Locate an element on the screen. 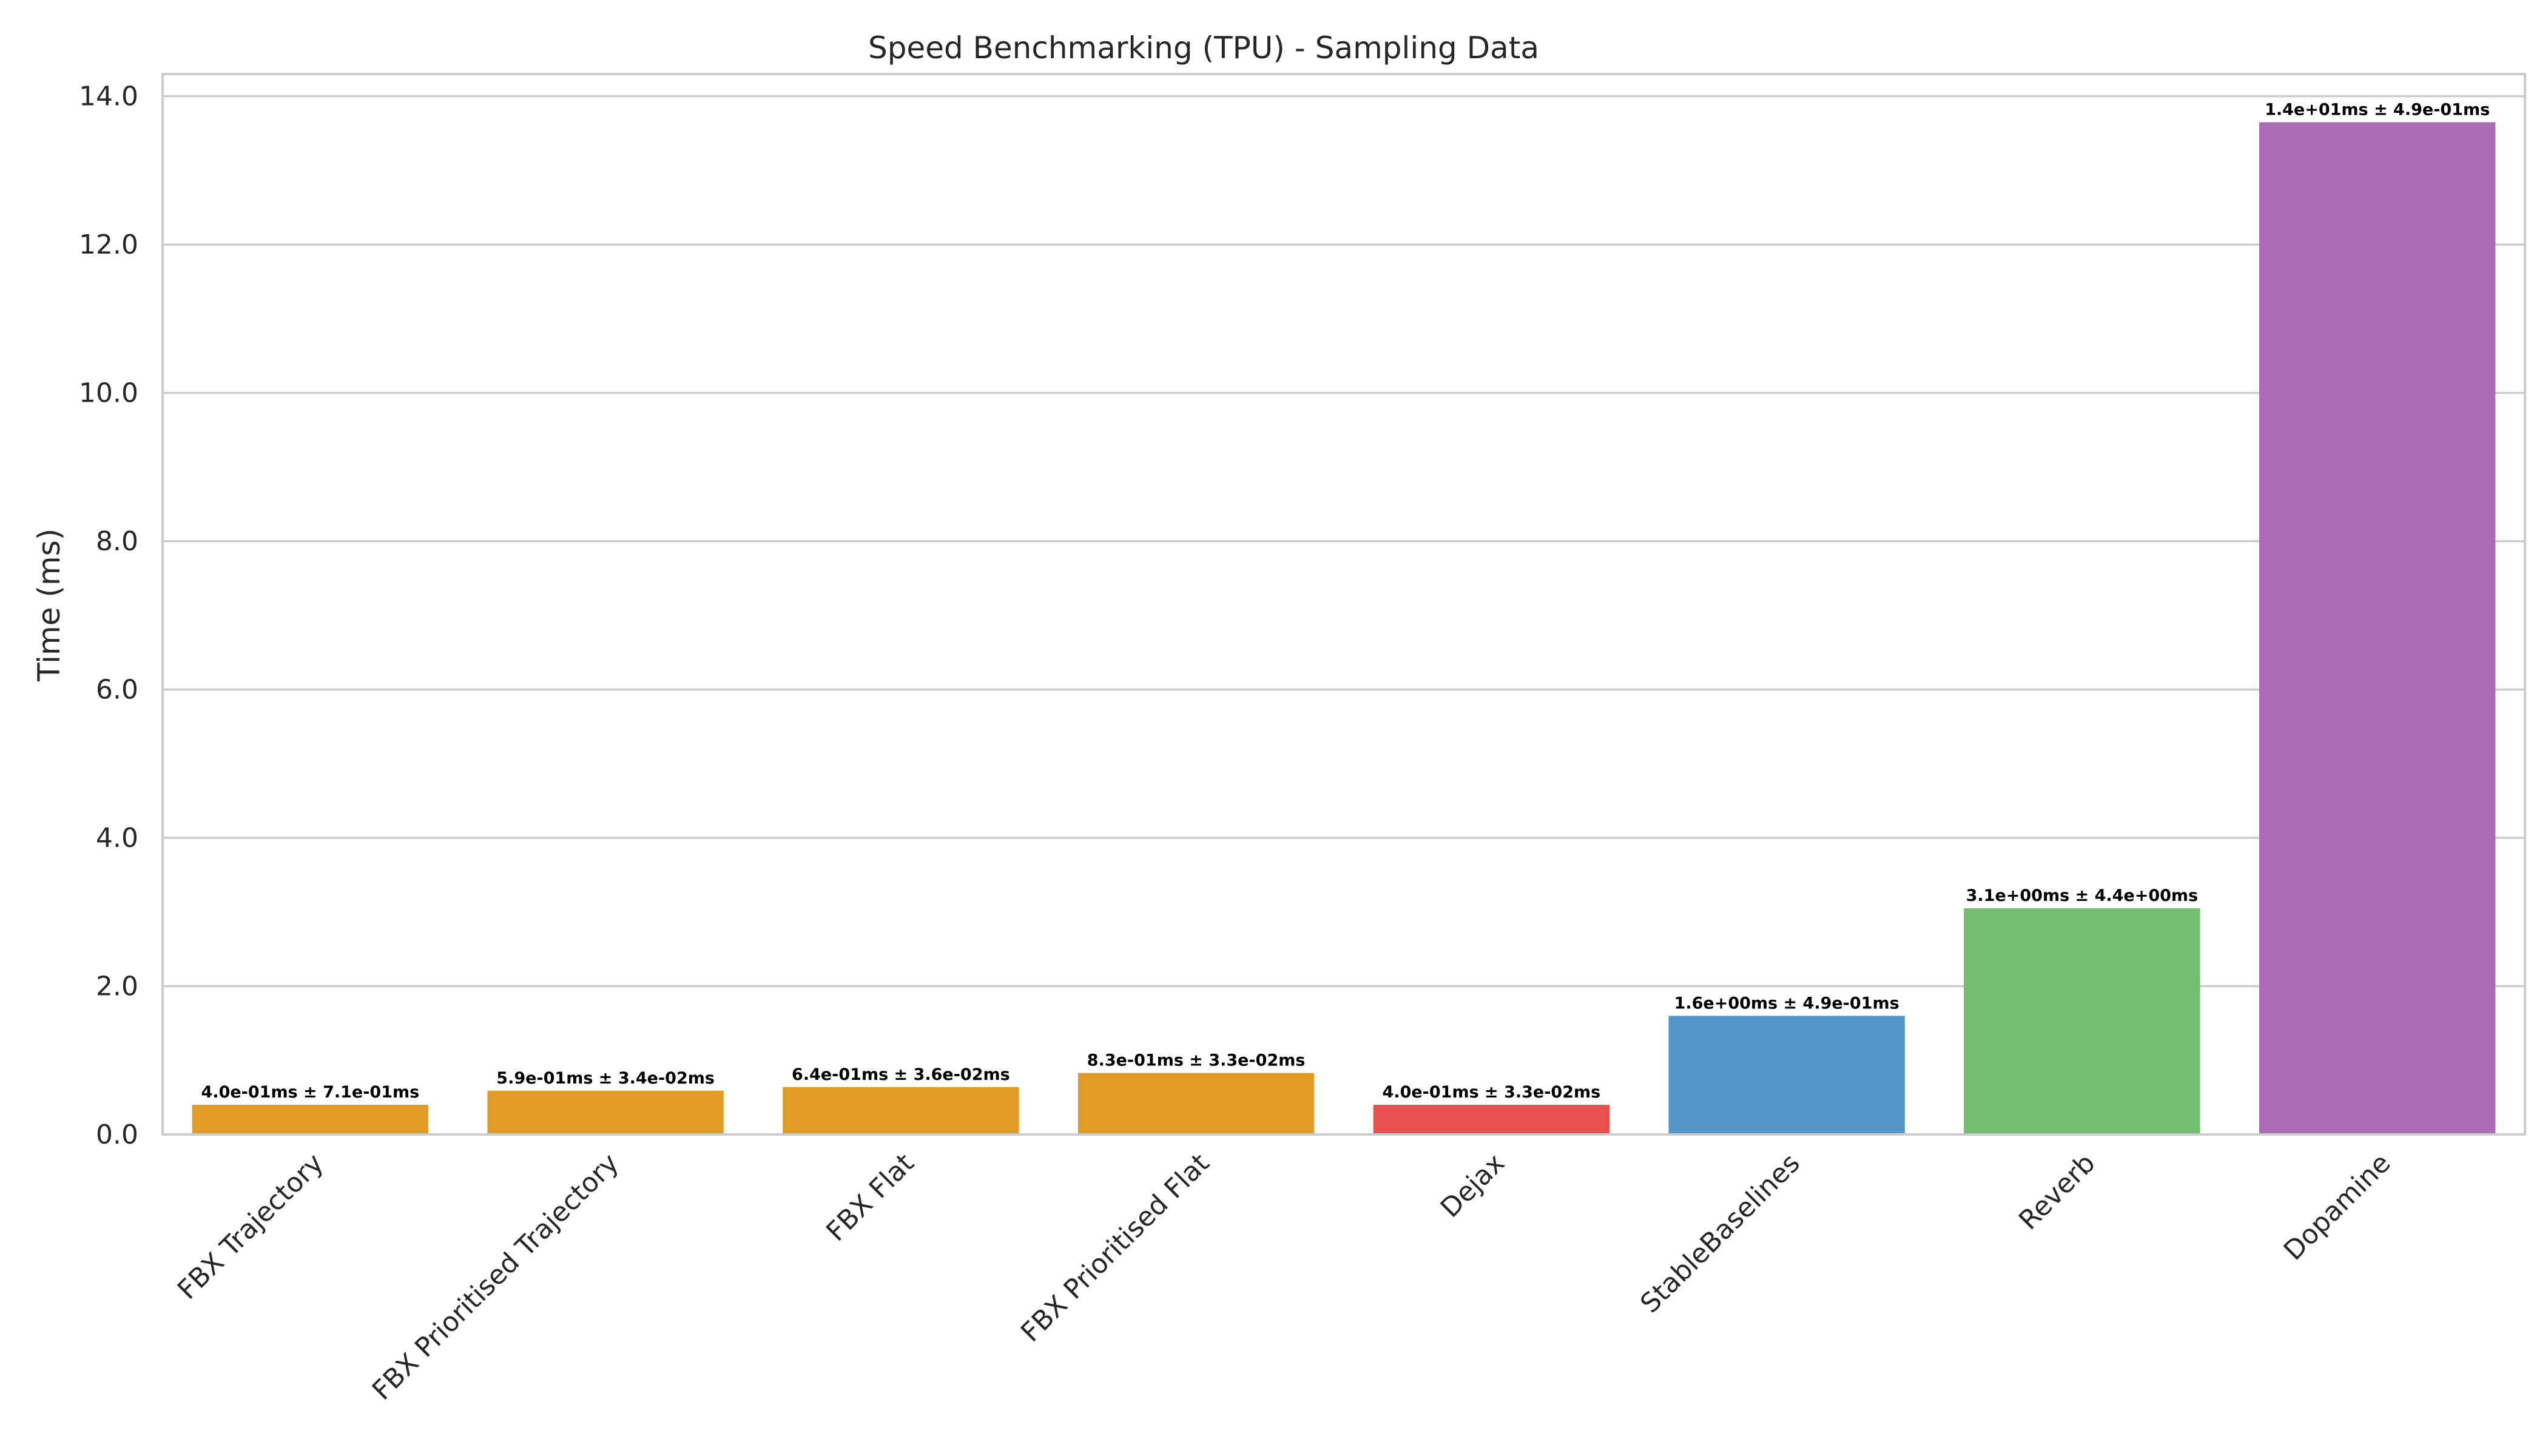 The height and width of the screenshot is (1456, 2548). x-tick-label: FBX Prioritised Flat is located at coordinates (1115, 1248).